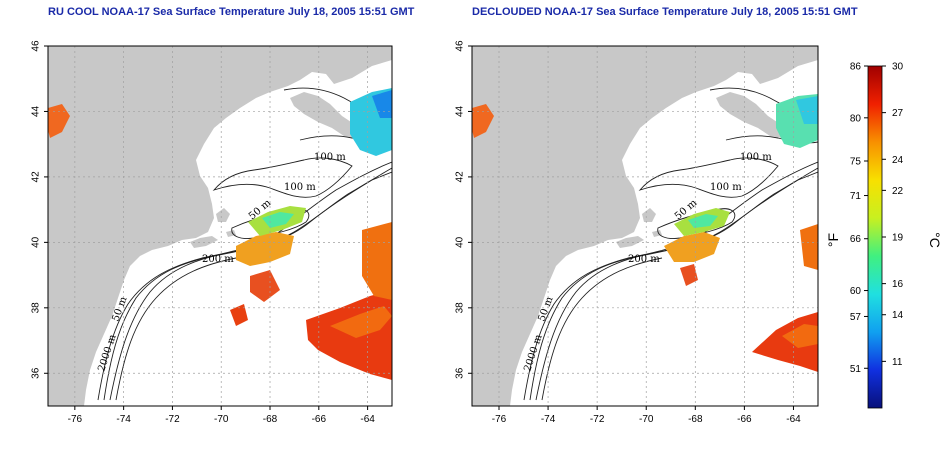  Describe the element at coordinates (708, 177) in the screenshot. I see `contour-gulf-of-maine-100m` at that location.